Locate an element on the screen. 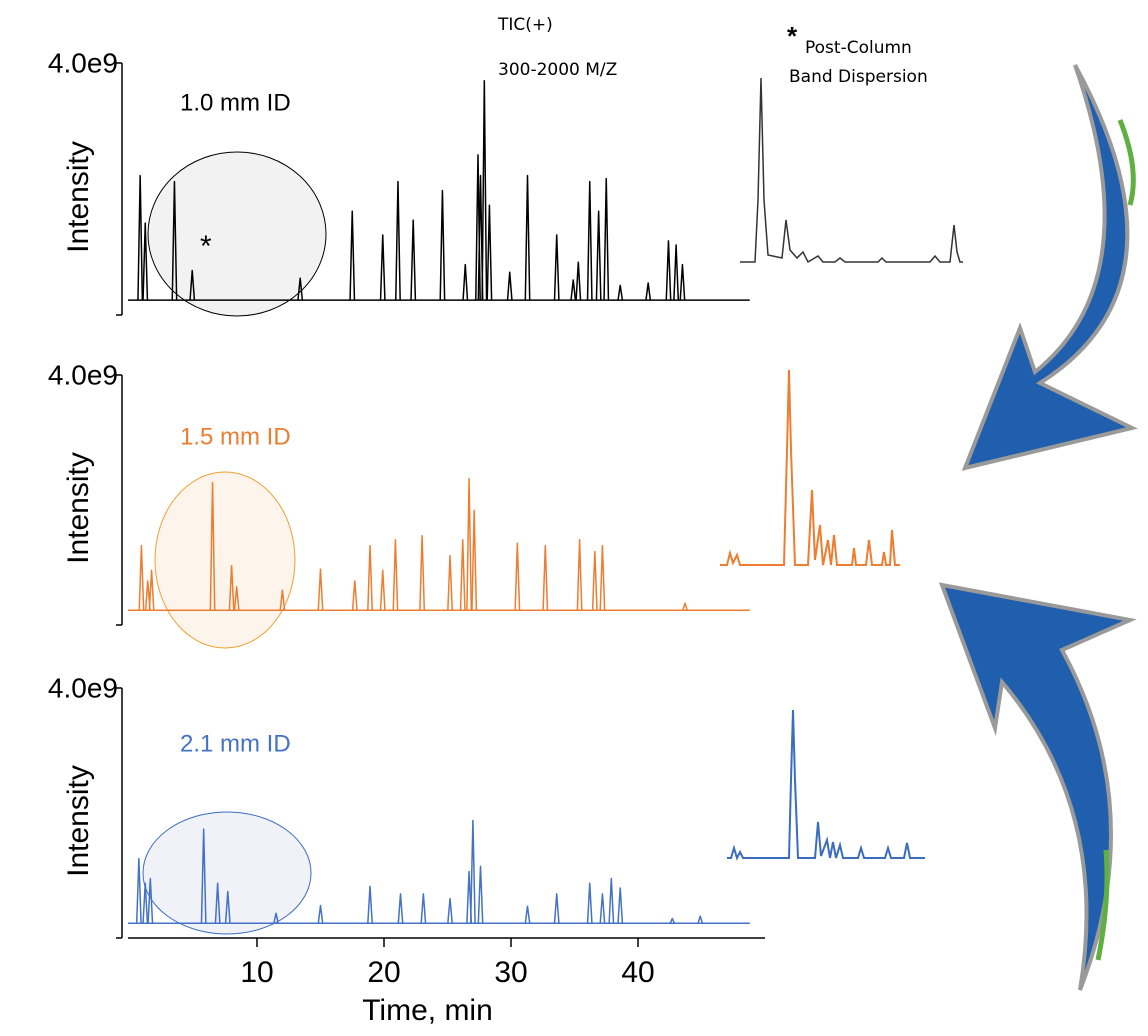 This screenshot has height=1036, width=1148. x-tick-label: 40 is located at coordinates (637, 972).